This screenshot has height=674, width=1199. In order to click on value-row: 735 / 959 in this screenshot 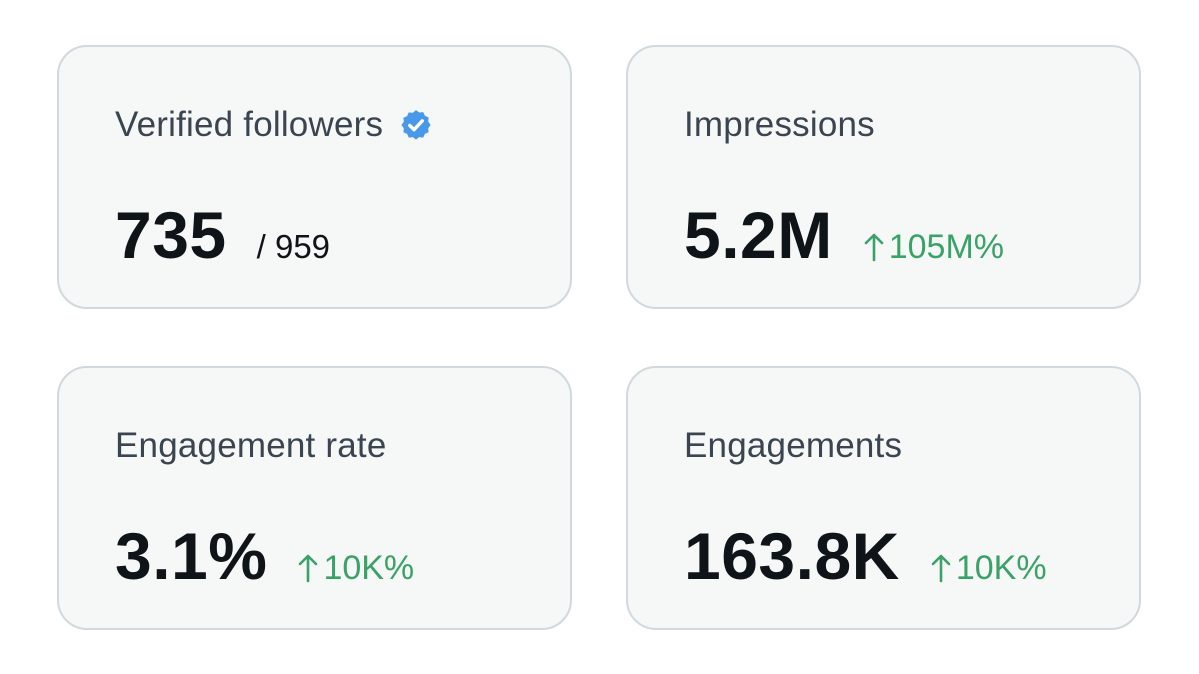, I will do `click(222, 235)`.